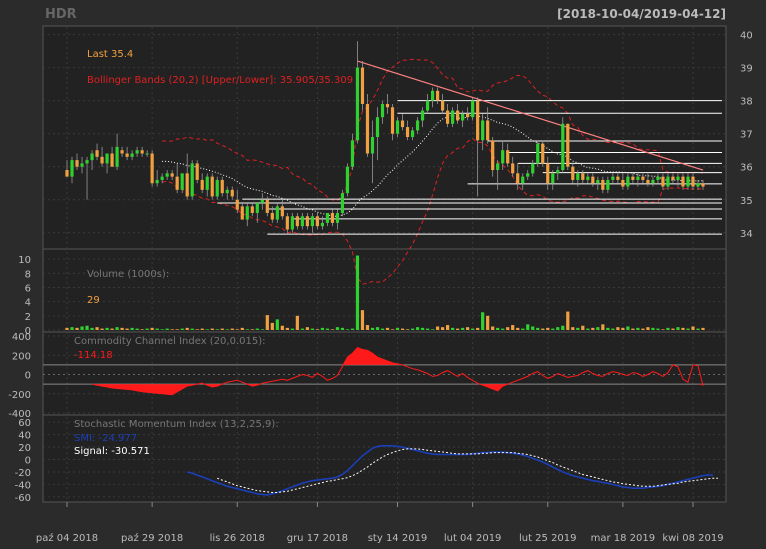 The width and height of the screenshot is (766, 549). I want to click on cci-tick-label: -200, so click(19, 395).